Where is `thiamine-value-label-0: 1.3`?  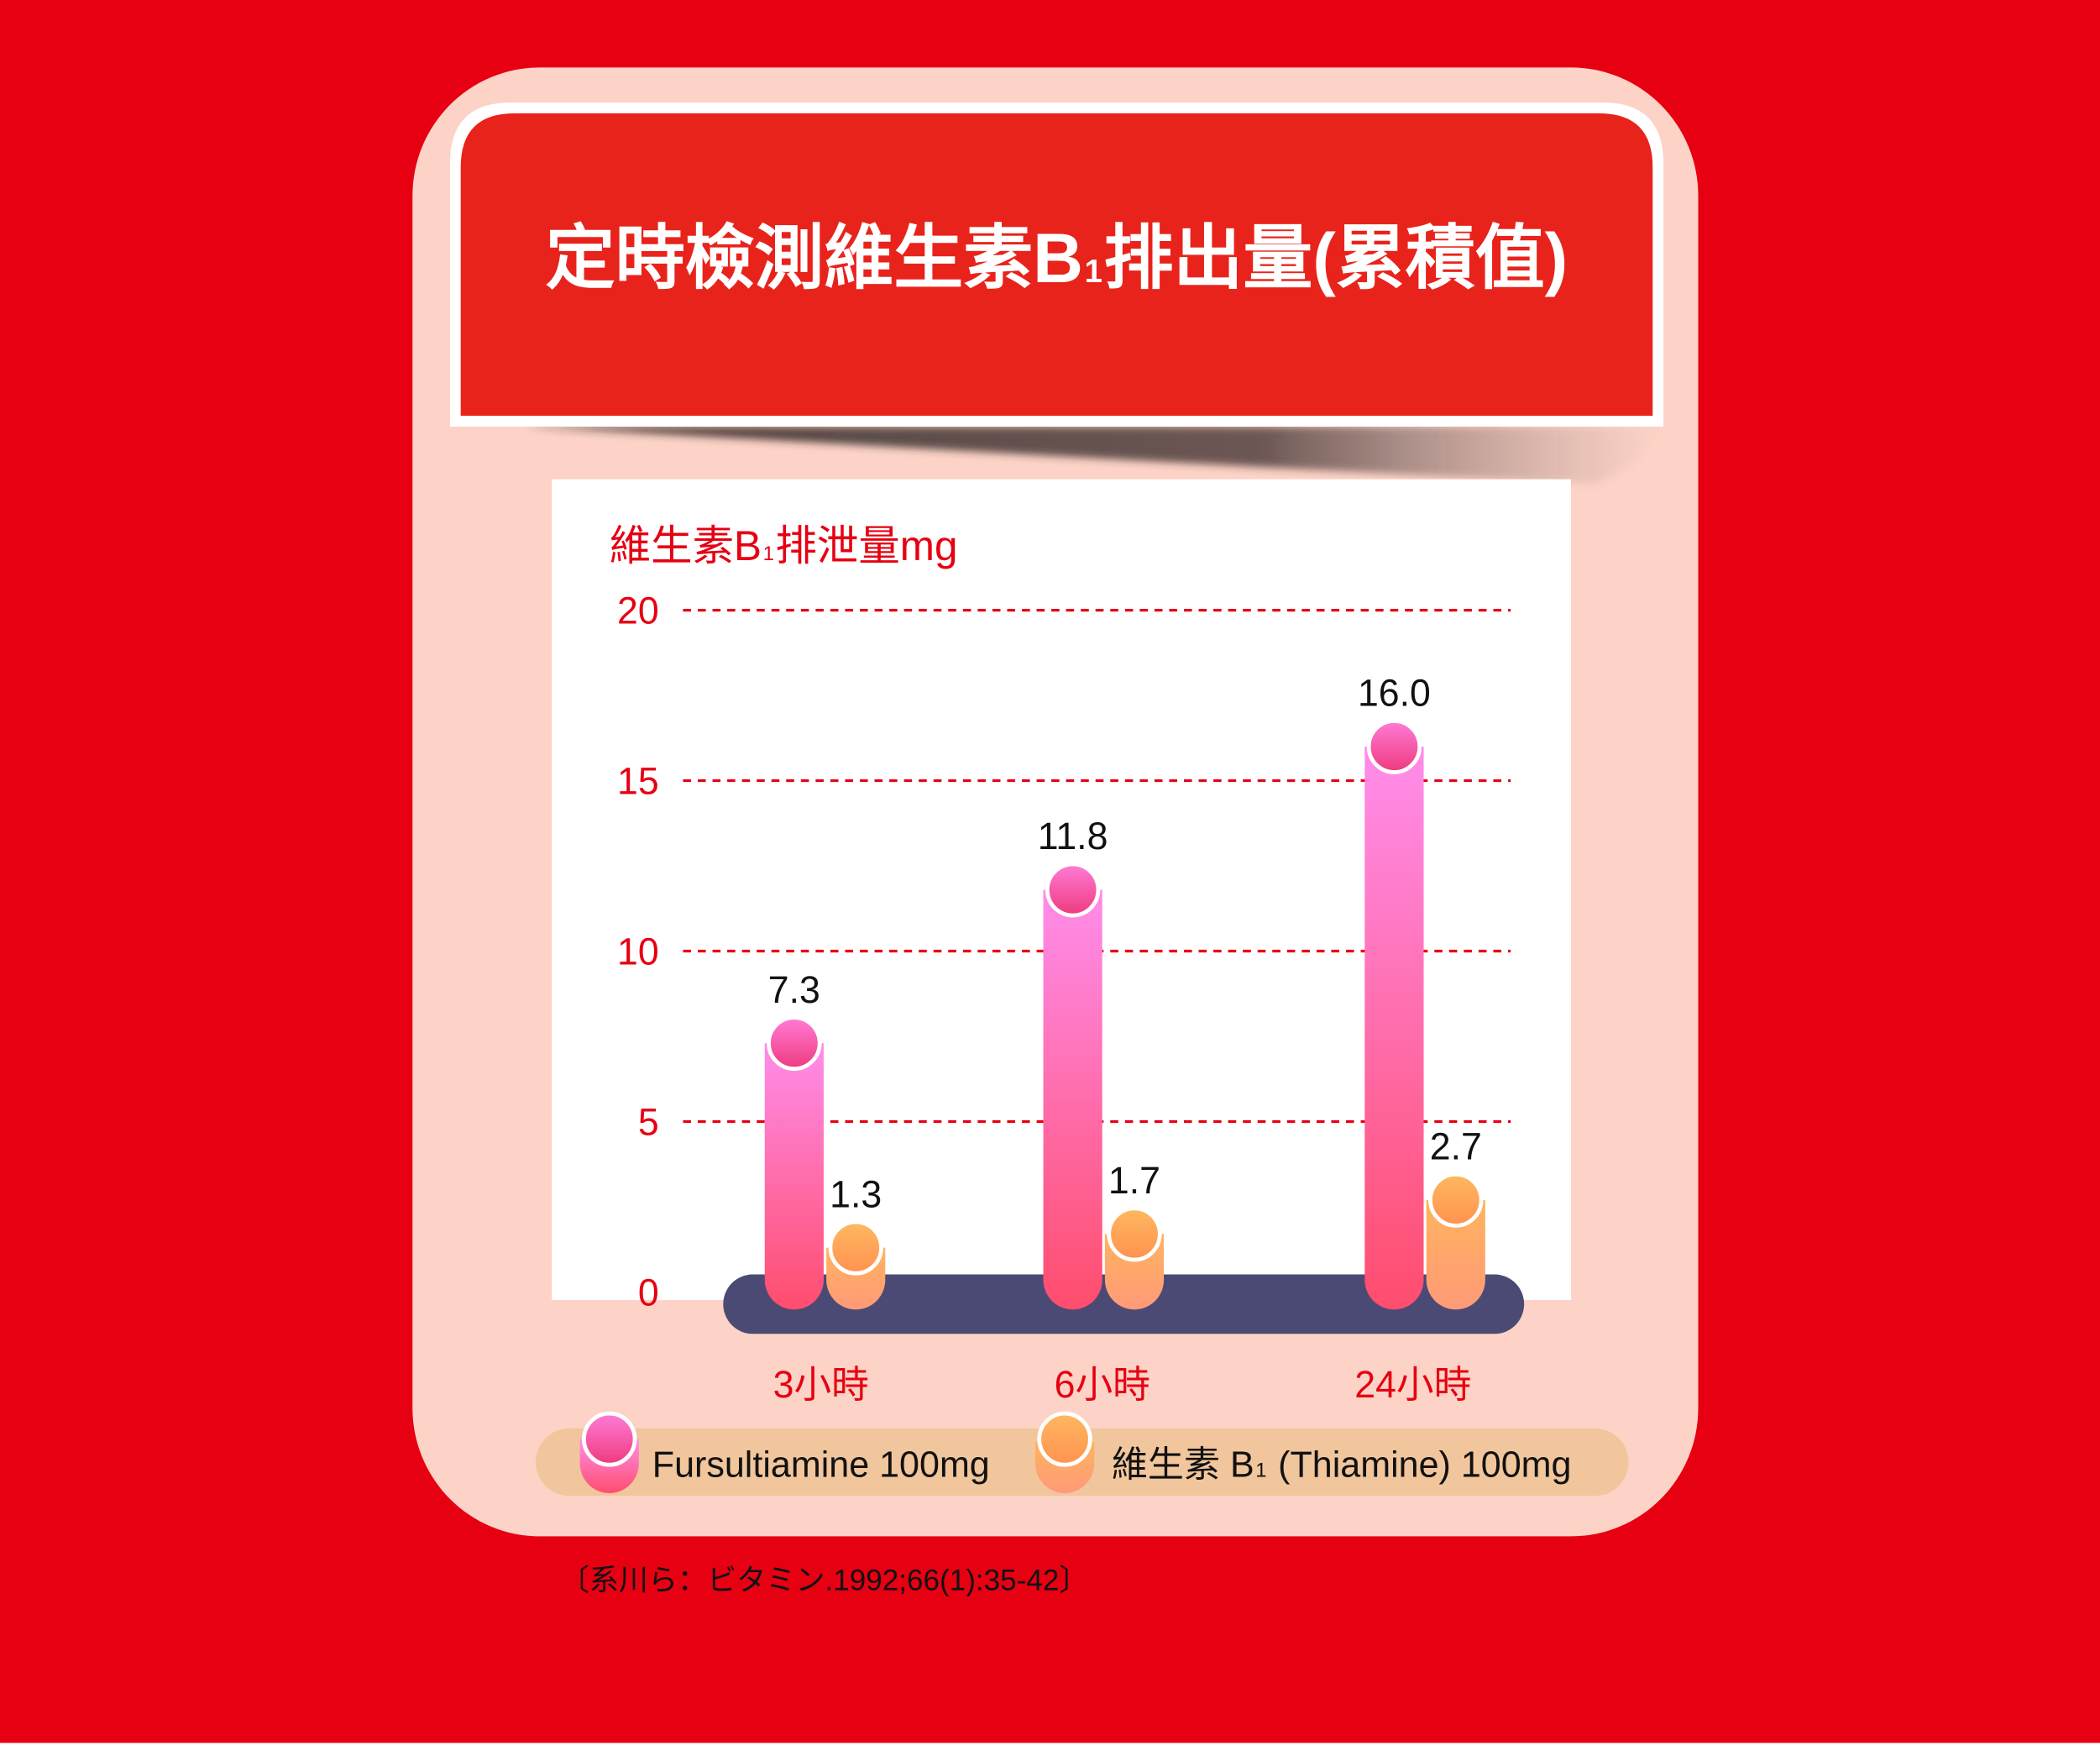 thiamine-value-label-0: 1.3 is located at coordinates (856, 1193).